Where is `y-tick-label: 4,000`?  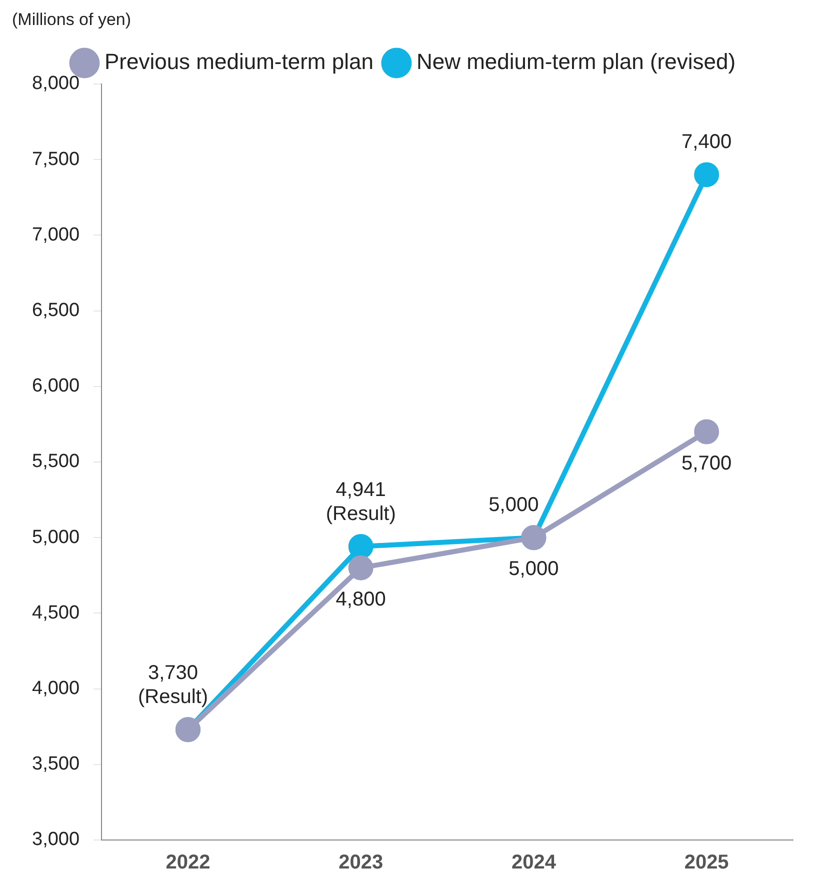
y-tick-label: 4,000 is located at coordinates (56, 689).